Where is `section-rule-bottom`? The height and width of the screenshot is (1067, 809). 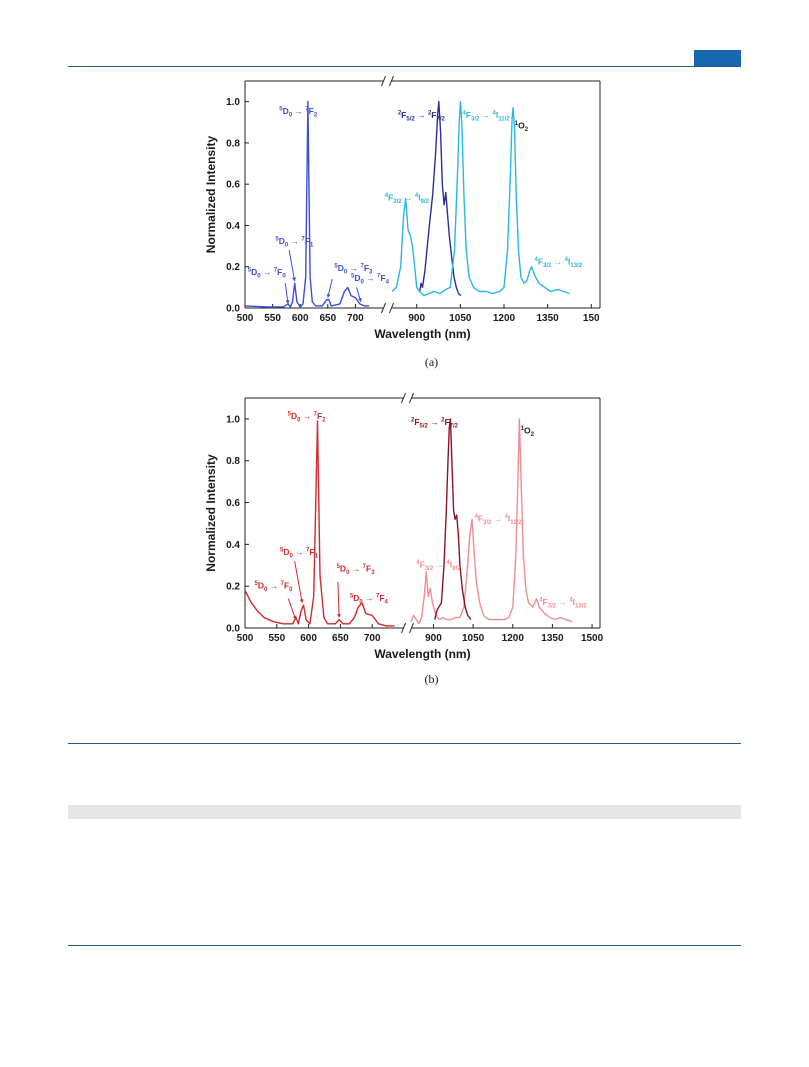 section-rule-bottom is located at coordinates (404, 945).